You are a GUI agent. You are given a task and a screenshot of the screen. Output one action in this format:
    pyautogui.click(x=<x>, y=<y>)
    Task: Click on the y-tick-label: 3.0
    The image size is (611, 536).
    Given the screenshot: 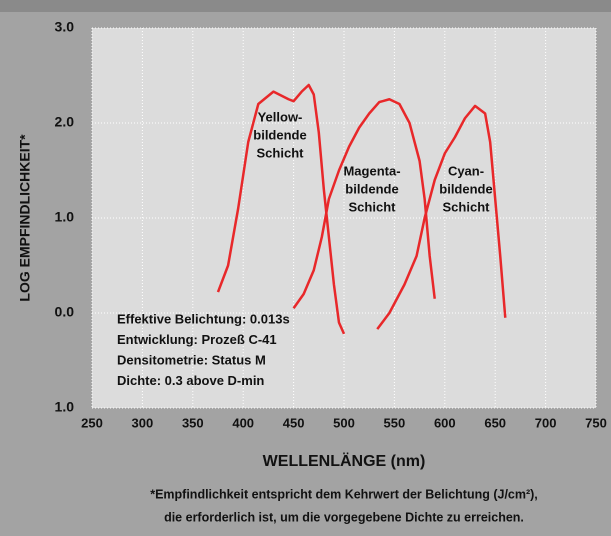 What is the action you would take?
    pyautogui.click(x=65, y=27)
    